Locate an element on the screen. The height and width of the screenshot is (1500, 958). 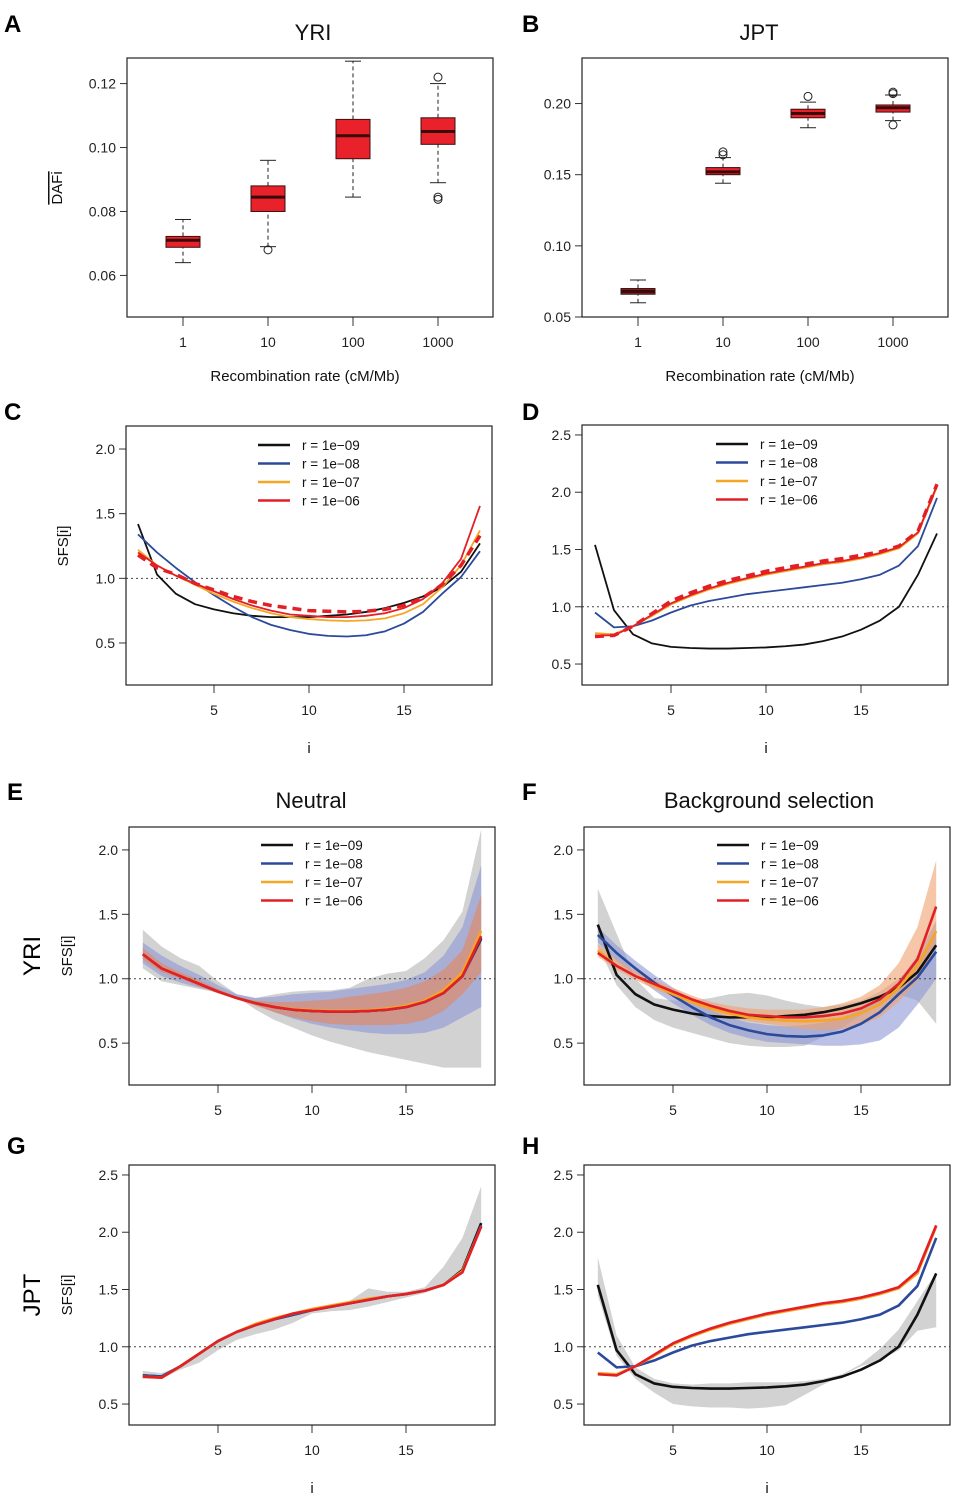
panel-letter: F is located at coordinates (529, 792).